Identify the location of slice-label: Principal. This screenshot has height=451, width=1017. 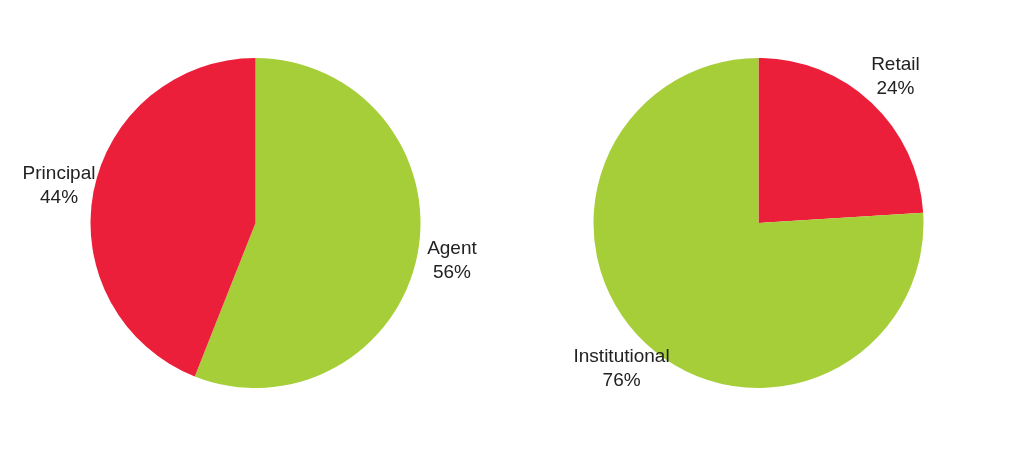
(59, 172).